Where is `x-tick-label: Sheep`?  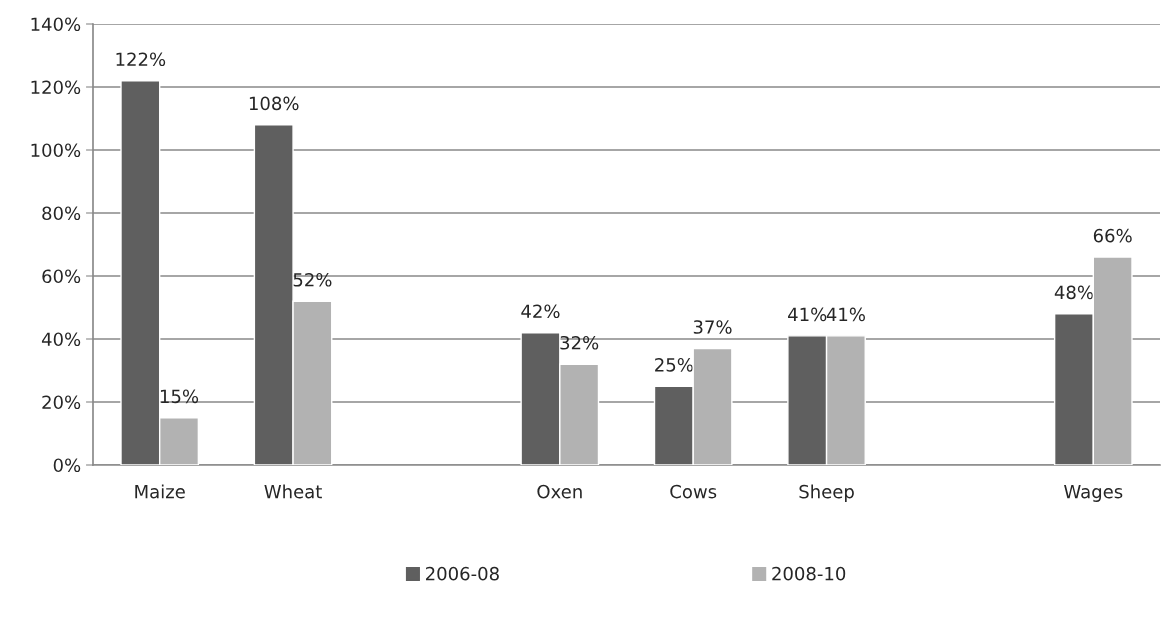 x-tick-label: Sheep is located at coordinates (826, 493).